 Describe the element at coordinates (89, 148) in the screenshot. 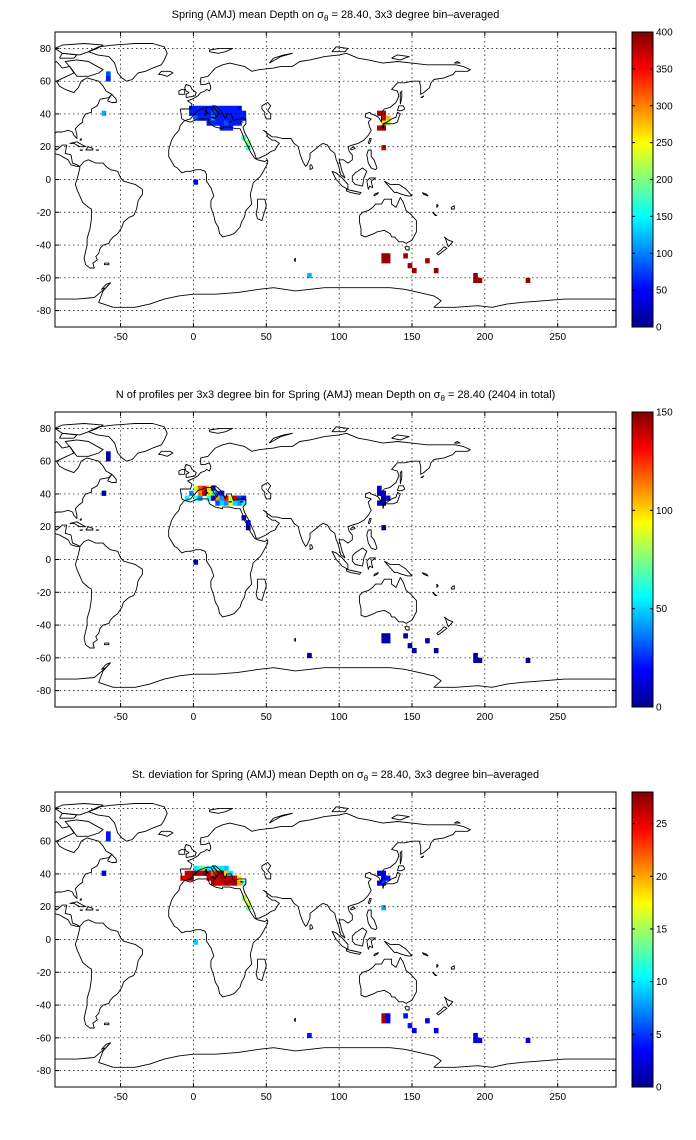

I see `coast-hispaniola` at that location.